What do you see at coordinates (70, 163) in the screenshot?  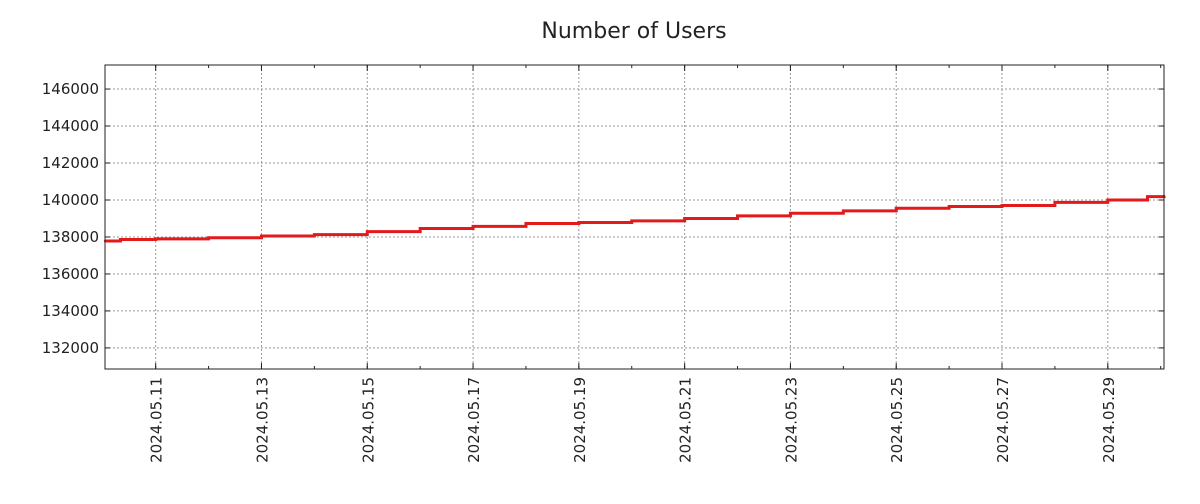 I see `y-tick-label: 142000` at bounding box center [70, 163].